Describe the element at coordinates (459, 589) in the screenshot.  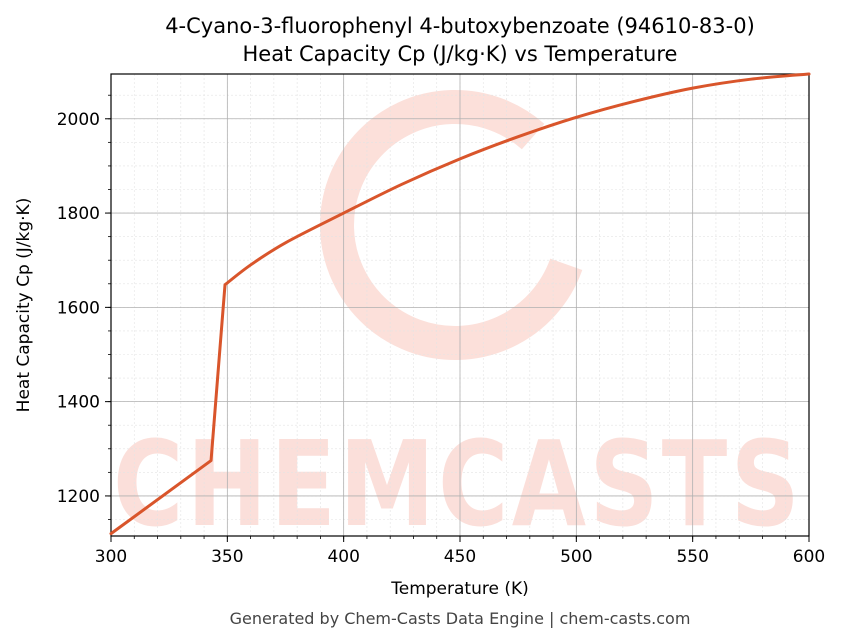
I see `x-axis-label: Temperature (K)` at that location.